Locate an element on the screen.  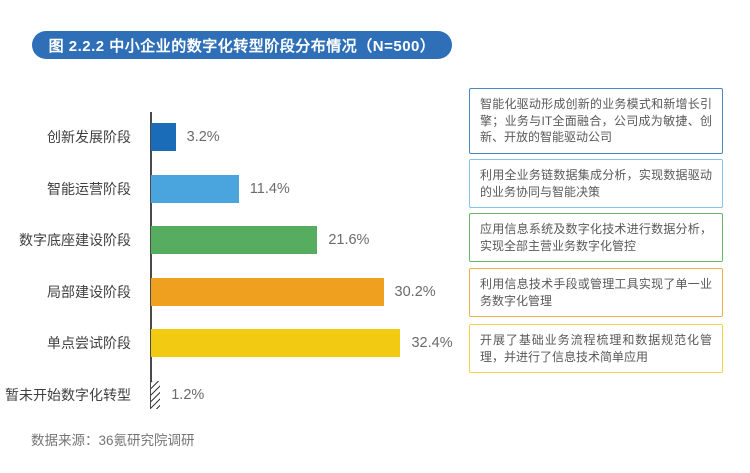
value-label: 3.2% is located at coordinates (203, 137).